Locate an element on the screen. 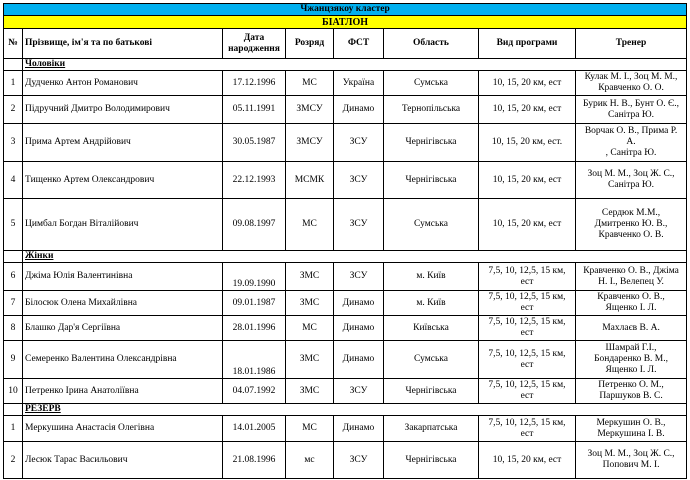  birth-date-cell: 14.01.2005 is located at coordinates (254, 428).